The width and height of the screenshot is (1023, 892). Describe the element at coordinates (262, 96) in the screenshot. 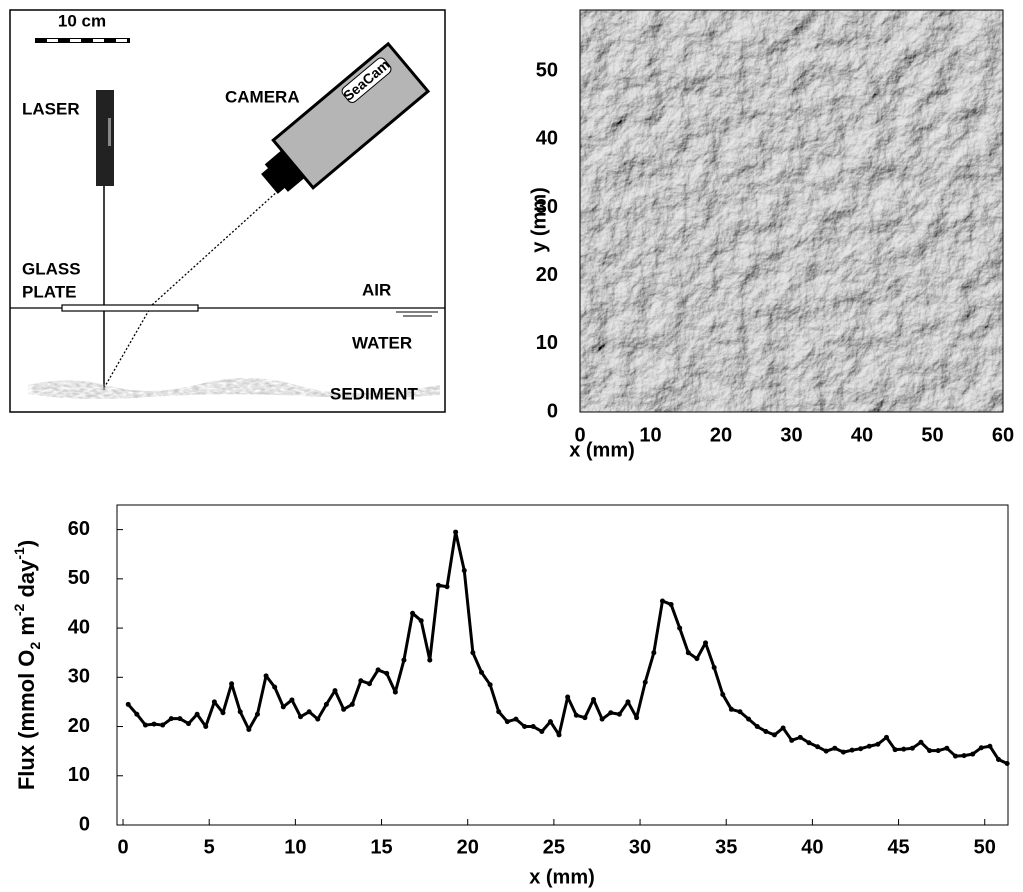

I see `camera-label: CAMERA` at that location.